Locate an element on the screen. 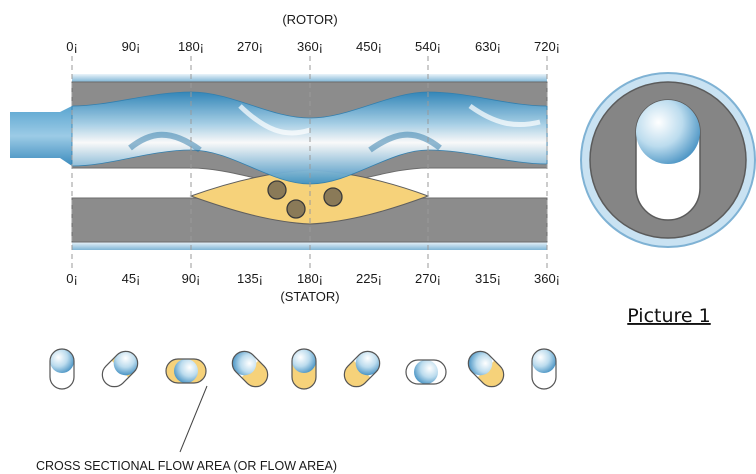 Image resolution: width=756 pixels, height=474 pixels. stator-tick-360: 360¡ is located at coordinates (547, 278).